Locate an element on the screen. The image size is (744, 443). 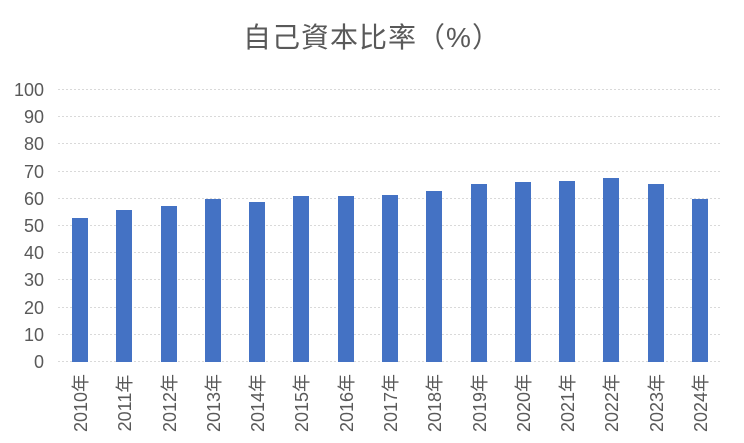
x-slot-2015年: 2015年 is located at coordinates (301, 403).